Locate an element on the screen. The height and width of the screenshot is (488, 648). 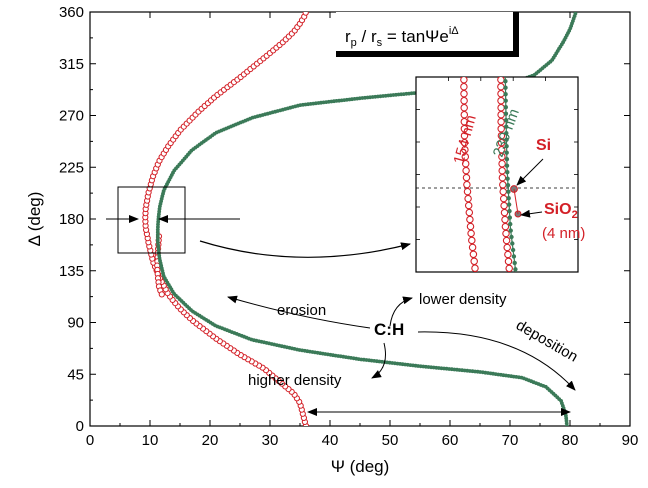
formula-text: rp / rs = tanΨeiΔ is located at coordinates (402, 37).